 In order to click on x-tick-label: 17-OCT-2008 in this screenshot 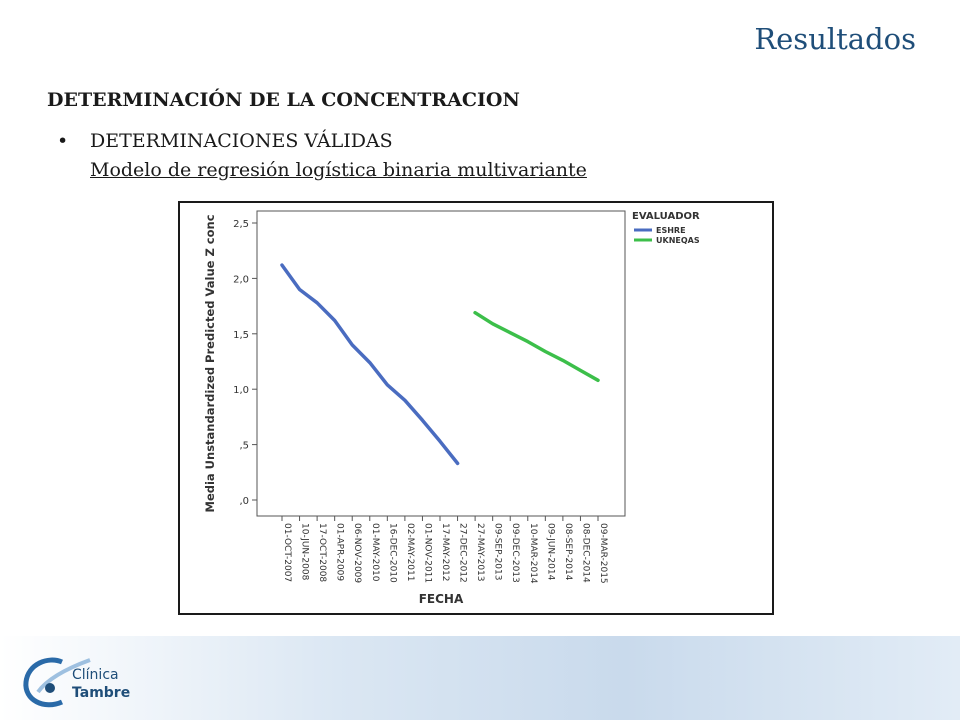, I will do `click(322, 552)`.